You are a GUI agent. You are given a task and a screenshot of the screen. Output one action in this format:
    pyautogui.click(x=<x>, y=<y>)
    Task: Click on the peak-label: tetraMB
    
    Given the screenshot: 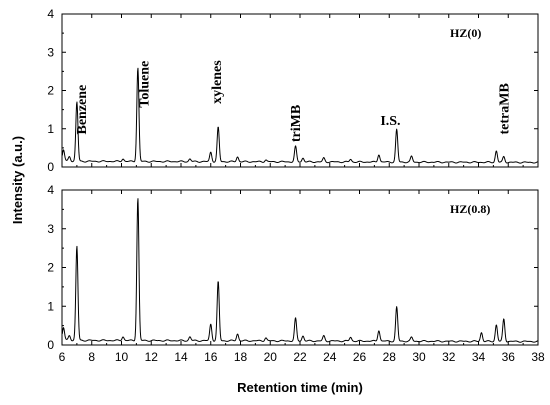 What is the action you would take?
    pyautogui.click(x=504, y=108)
    